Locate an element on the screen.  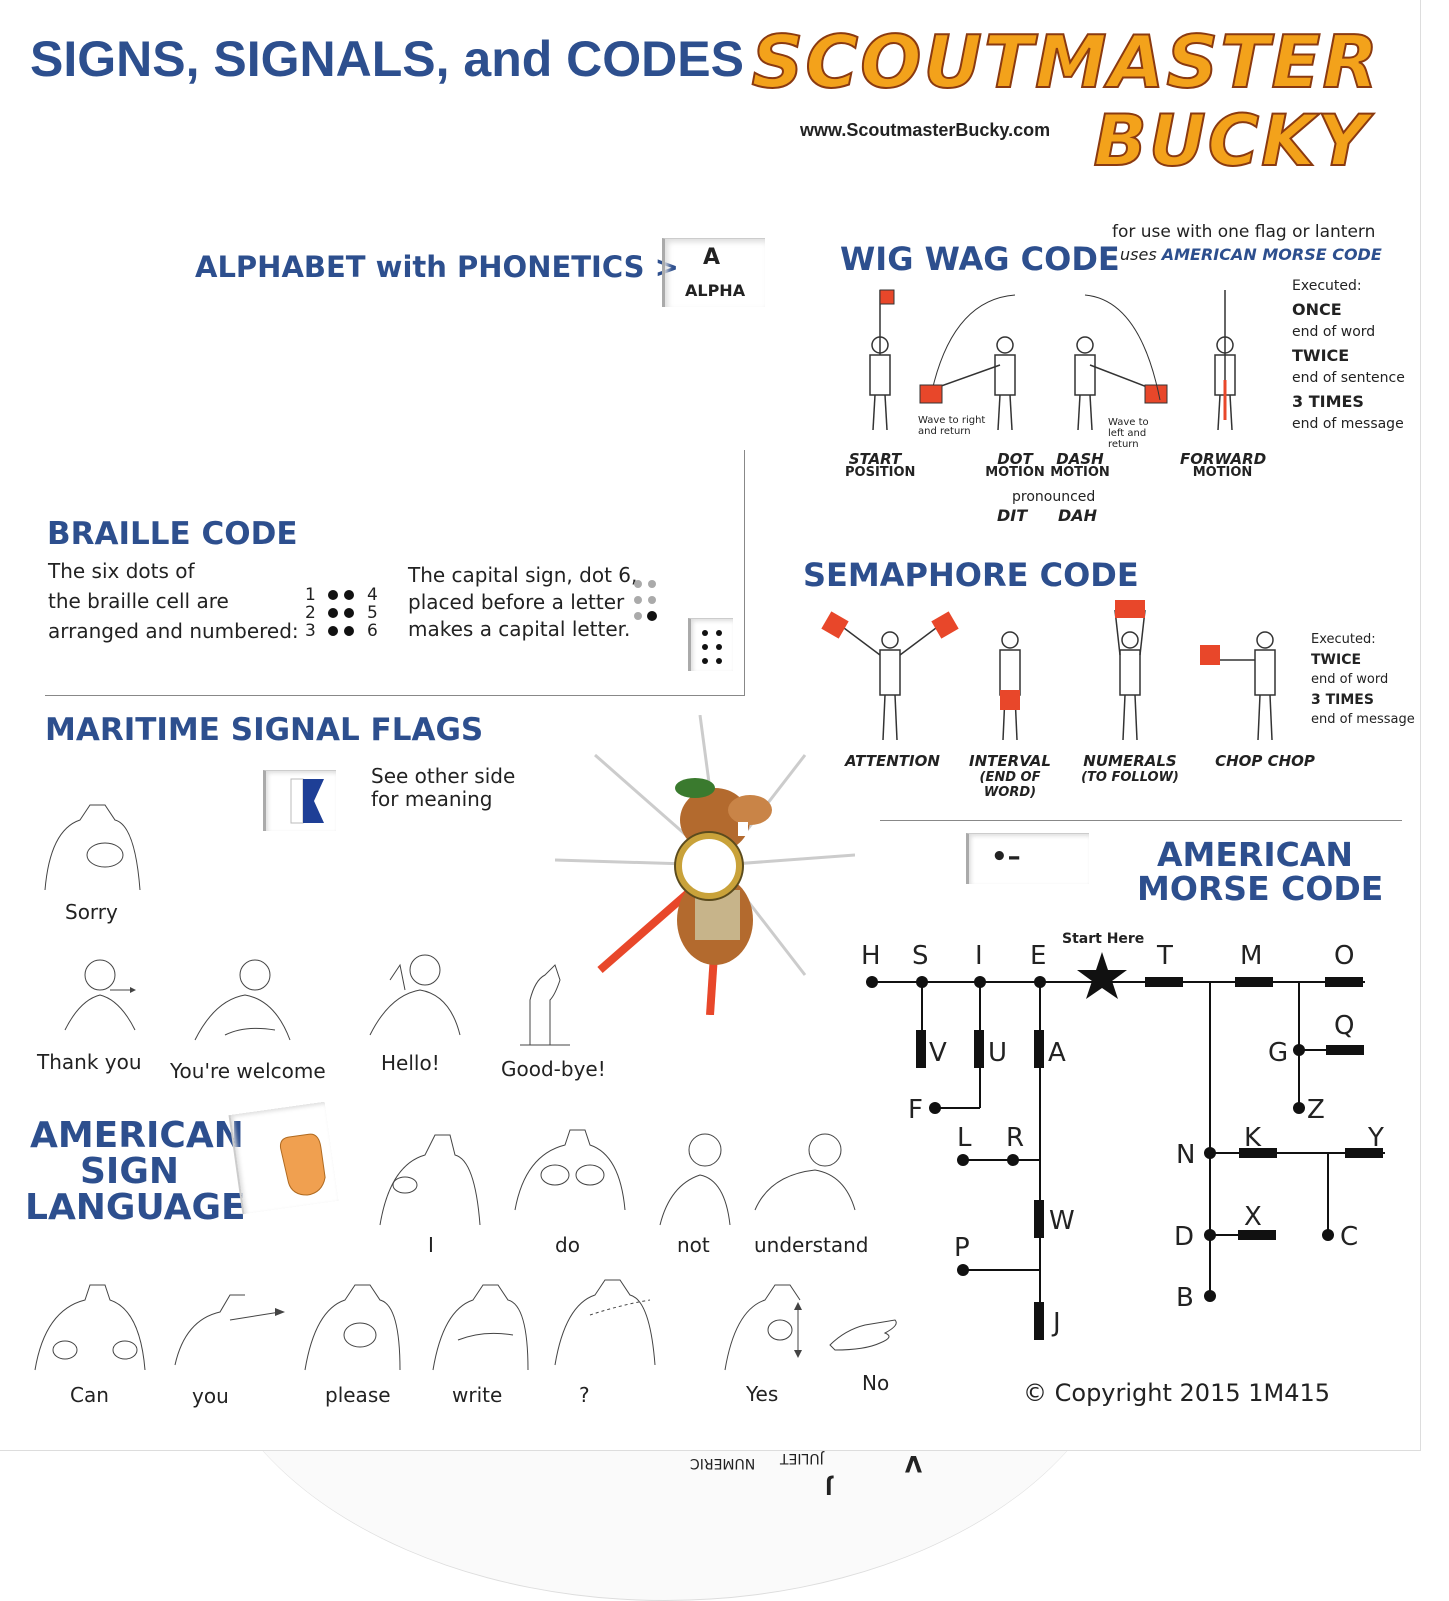
morse-window: •– is located at coordinates (1027, 858).